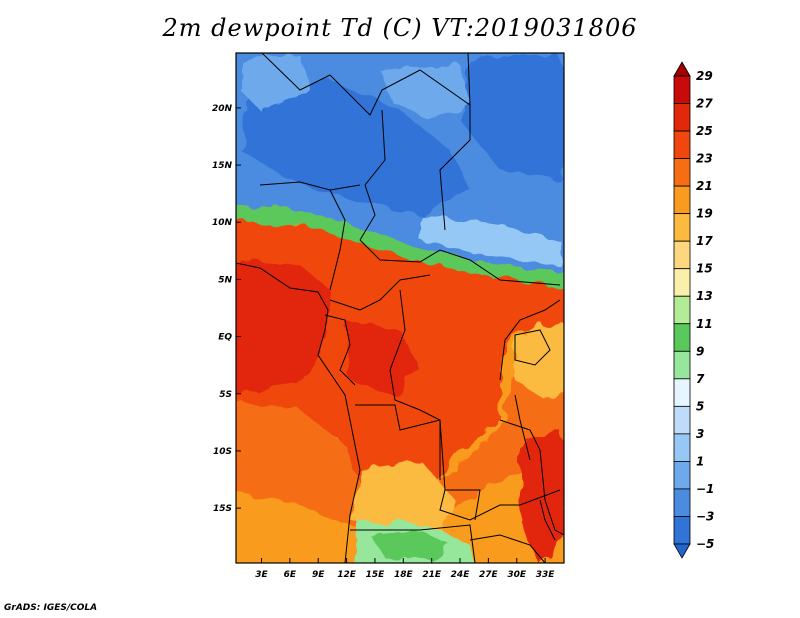 This screenshot has width=800, height=618. I want to click on border-east-africa, so click(530, 340).